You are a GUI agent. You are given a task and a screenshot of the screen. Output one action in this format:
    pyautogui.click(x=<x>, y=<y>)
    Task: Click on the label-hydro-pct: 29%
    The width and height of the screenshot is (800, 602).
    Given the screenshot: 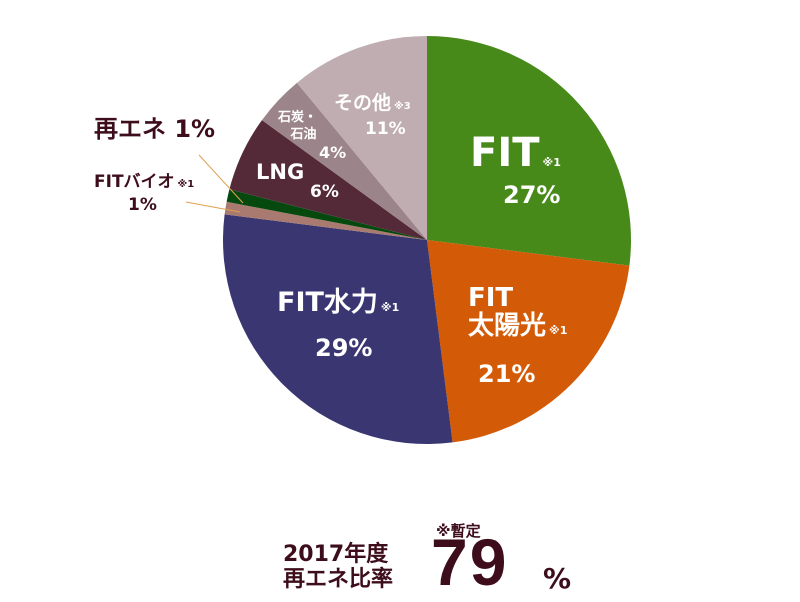 What is the action you would take?
    pyautogui.click(x=344, y=348)
    